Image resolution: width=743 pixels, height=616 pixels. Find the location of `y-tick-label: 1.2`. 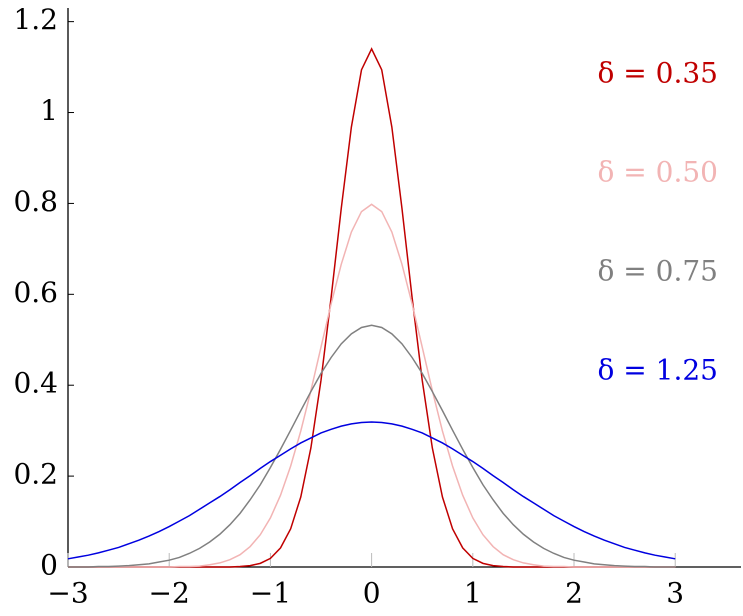

y-tick-label: 1.2 is located at coordinates (35, 19).